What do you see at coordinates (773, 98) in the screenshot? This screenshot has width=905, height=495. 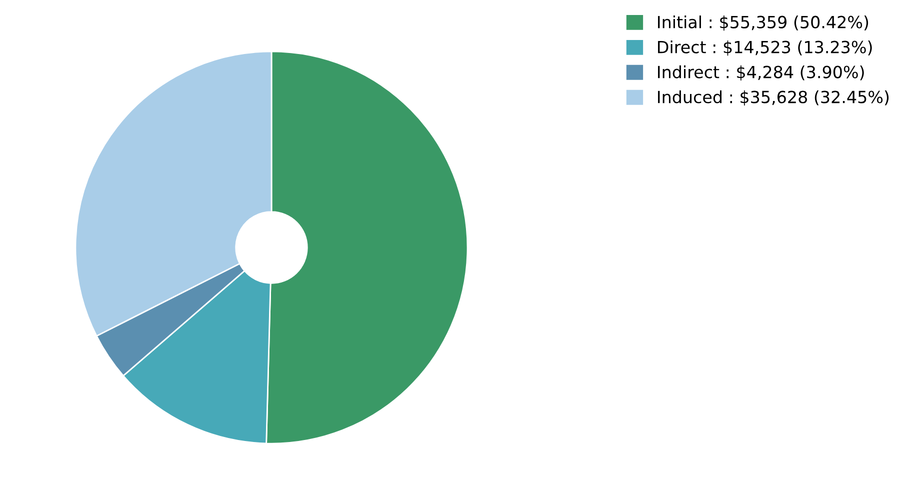 I see `legend-label: Induced : $35,628 (32.45%)` at bounding box center [773, 98].